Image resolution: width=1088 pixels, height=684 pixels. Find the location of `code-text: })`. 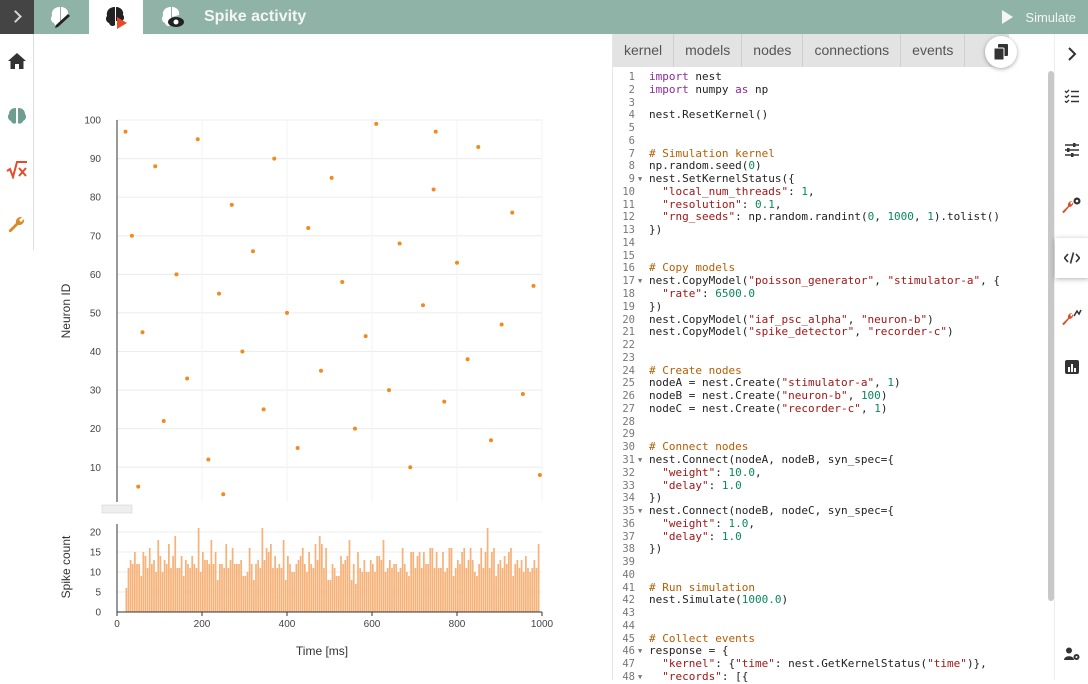

code-text: }) is located at coordinates (656, 230).